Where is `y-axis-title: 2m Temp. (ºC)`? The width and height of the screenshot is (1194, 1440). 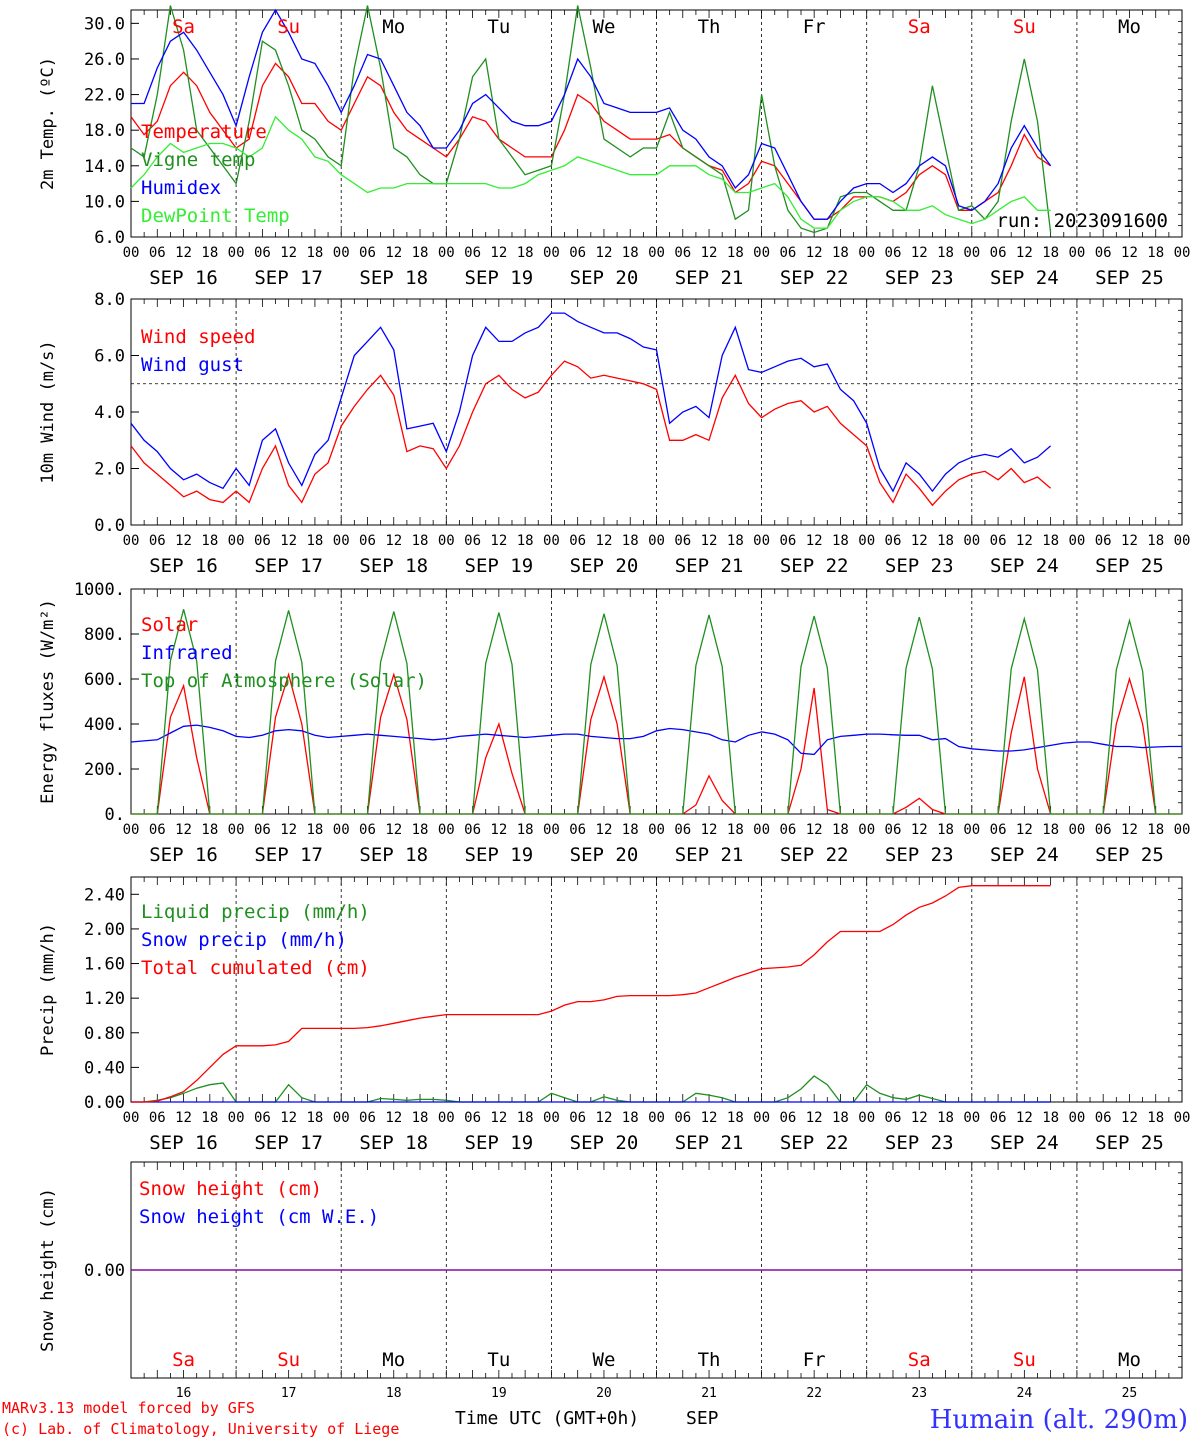
y-axis-title: 2m Temp. (ºC) is located at coordinates (48, 123).